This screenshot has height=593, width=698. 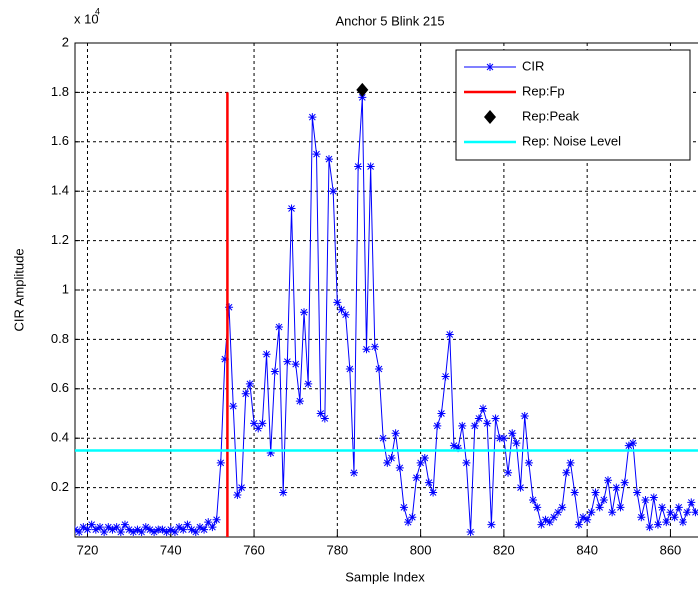 What do you see at coordinates (60, 486) in the screenshot?
I see `y-tick-label: 0.2` at bounding box center [60, 486].